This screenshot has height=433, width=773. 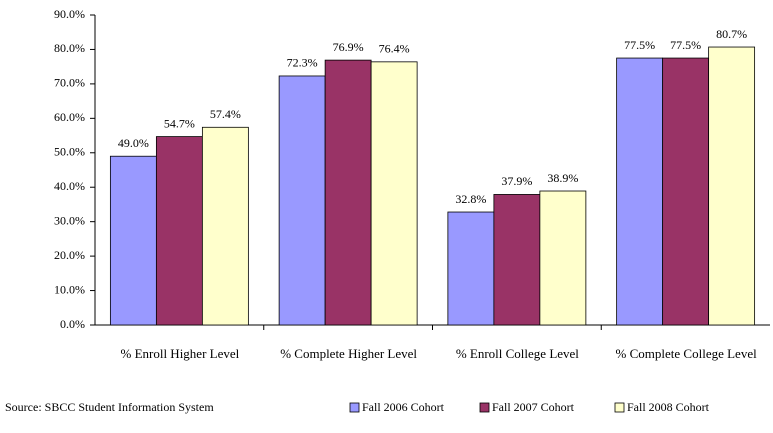 I want to click on data-label: 57.4%, so click(x=225, y=114).